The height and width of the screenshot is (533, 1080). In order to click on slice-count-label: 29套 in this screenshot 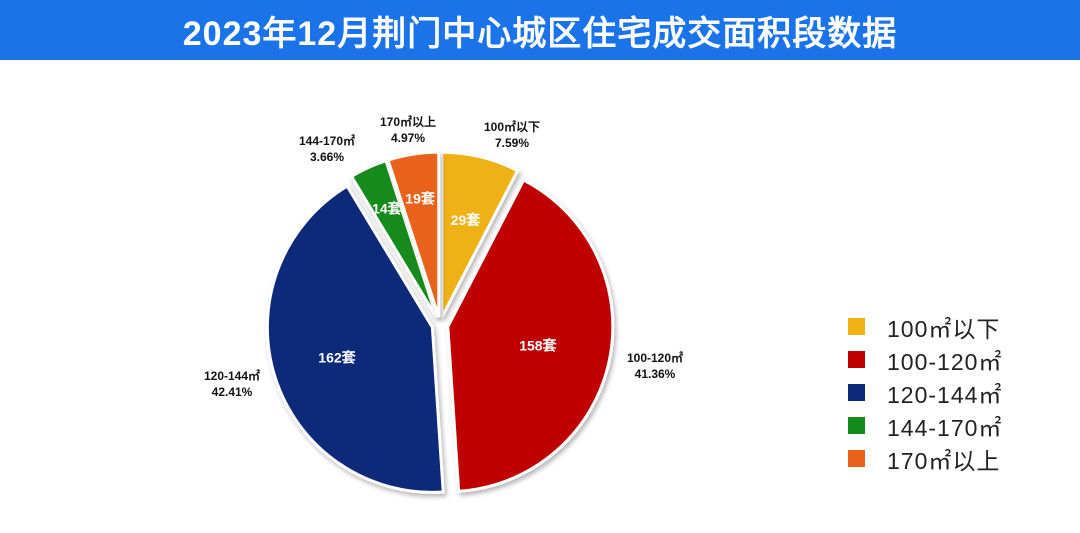, I will do `click(466, 220)`.